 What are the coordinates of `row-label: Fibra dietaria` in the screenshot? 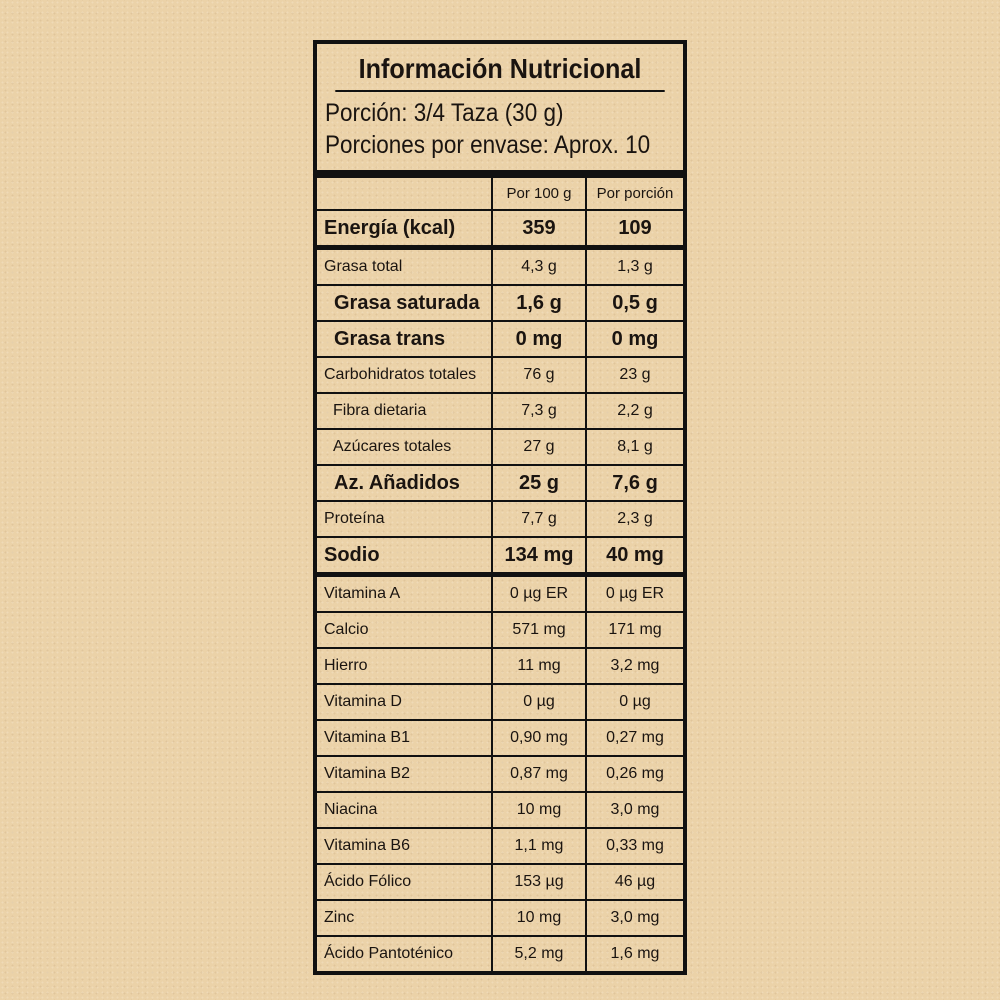 It's located at (405, 411).